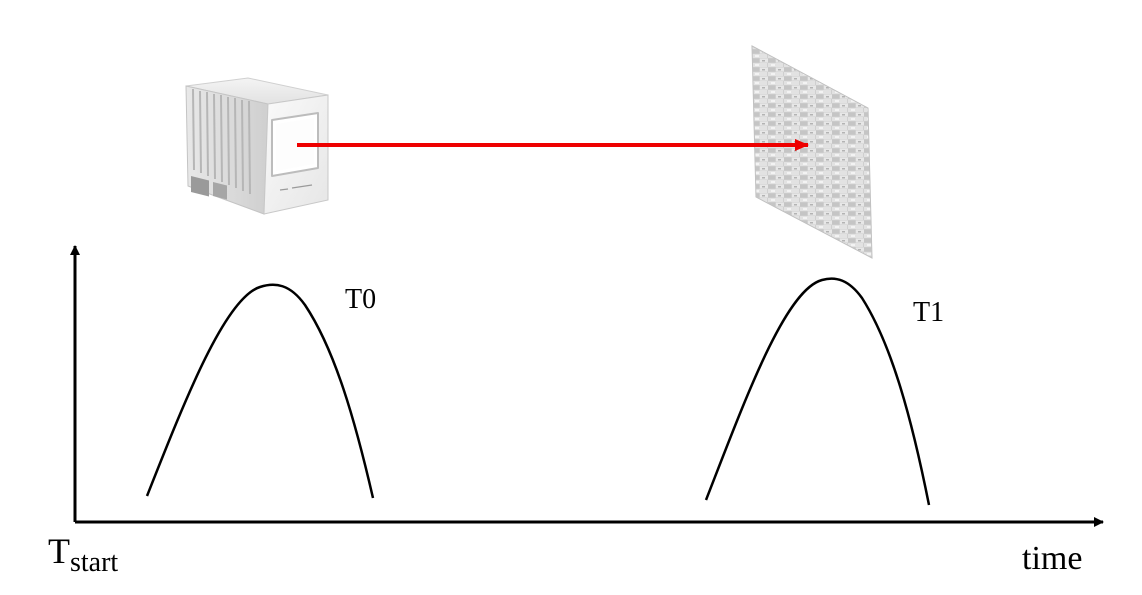 Image resolution: width=1142 pixels, height=595 pixels. I want to click on x-axis-label: time, so click(1052, 558).